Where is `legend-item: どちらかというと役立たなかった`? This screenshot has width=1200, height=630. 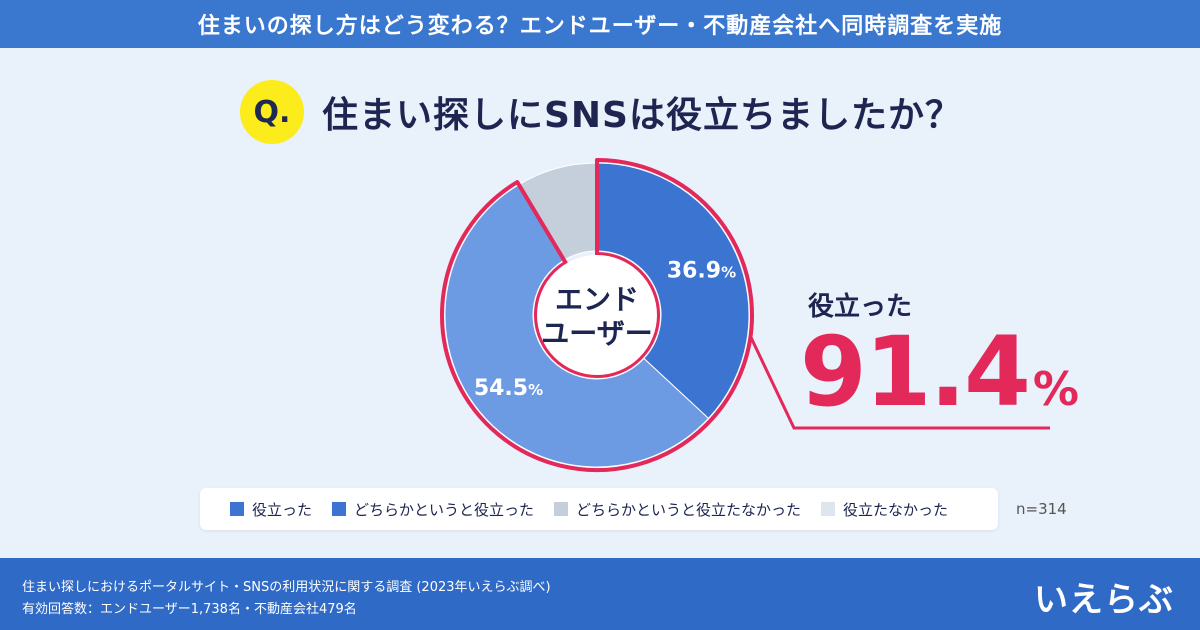 legend-item: どちらかというと役立たなかった is located at coordinates (677, 509).